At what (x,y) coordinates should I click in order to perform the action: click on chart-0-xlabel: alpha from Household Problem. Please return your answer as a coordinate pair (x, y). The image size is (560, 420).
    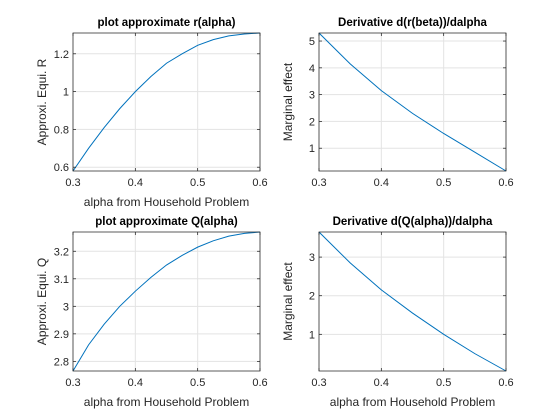
    Looking at the image, I should click on (166, 202).